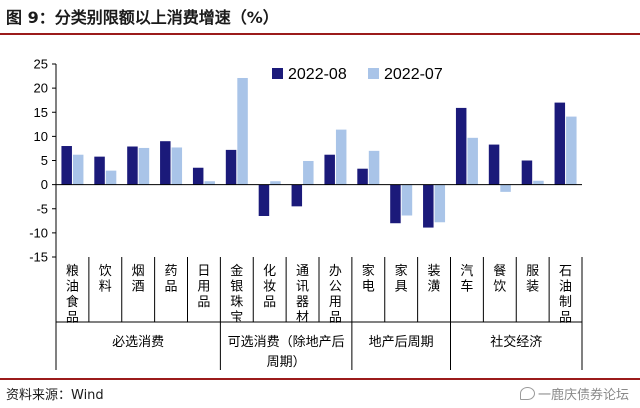 Image resolution: width=640 pixels, height=408 pixels. I want to click on group-label: 必选消费, so click(138, 342).